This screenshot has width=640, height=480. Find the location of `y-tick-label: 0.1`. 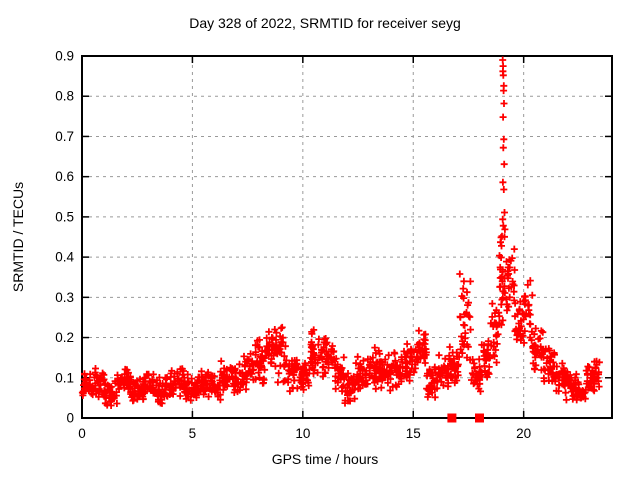

y-tick-label: 0.1 is located at coordinates (64, 377).